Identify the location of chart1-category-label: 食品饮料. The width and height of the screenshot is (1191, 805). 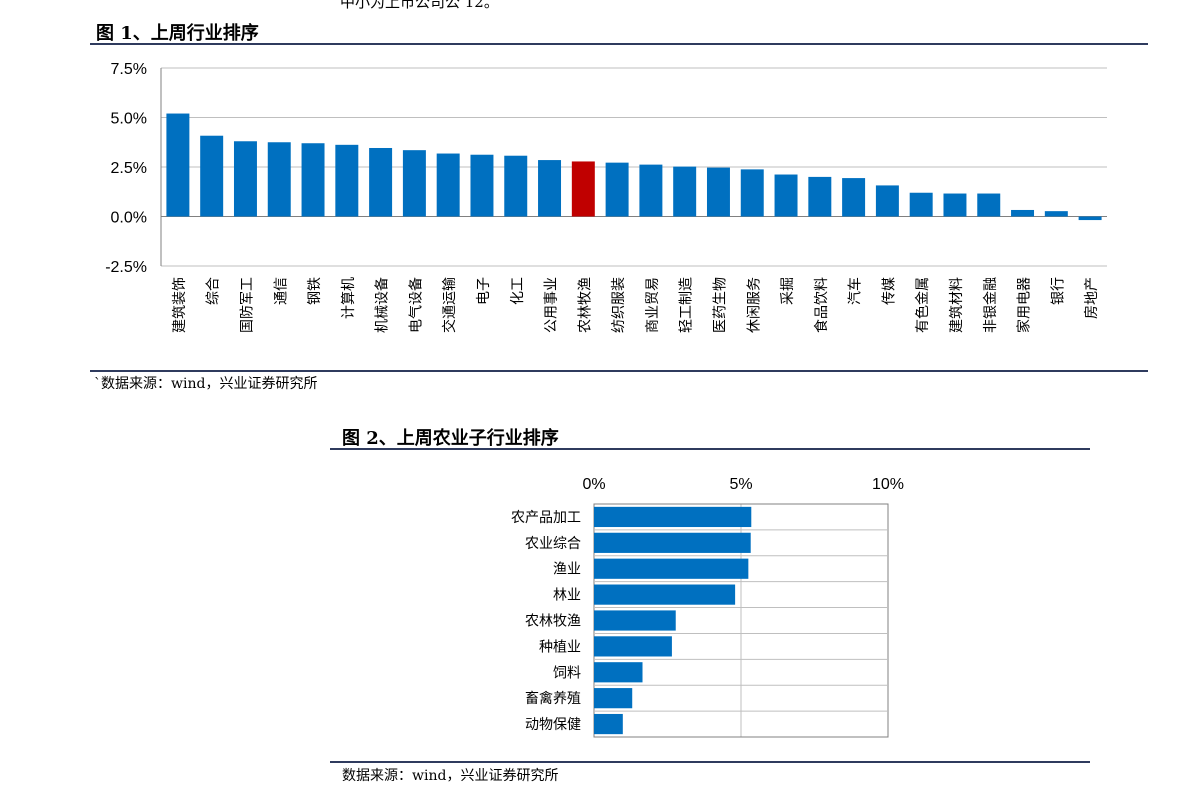
(821, 305).